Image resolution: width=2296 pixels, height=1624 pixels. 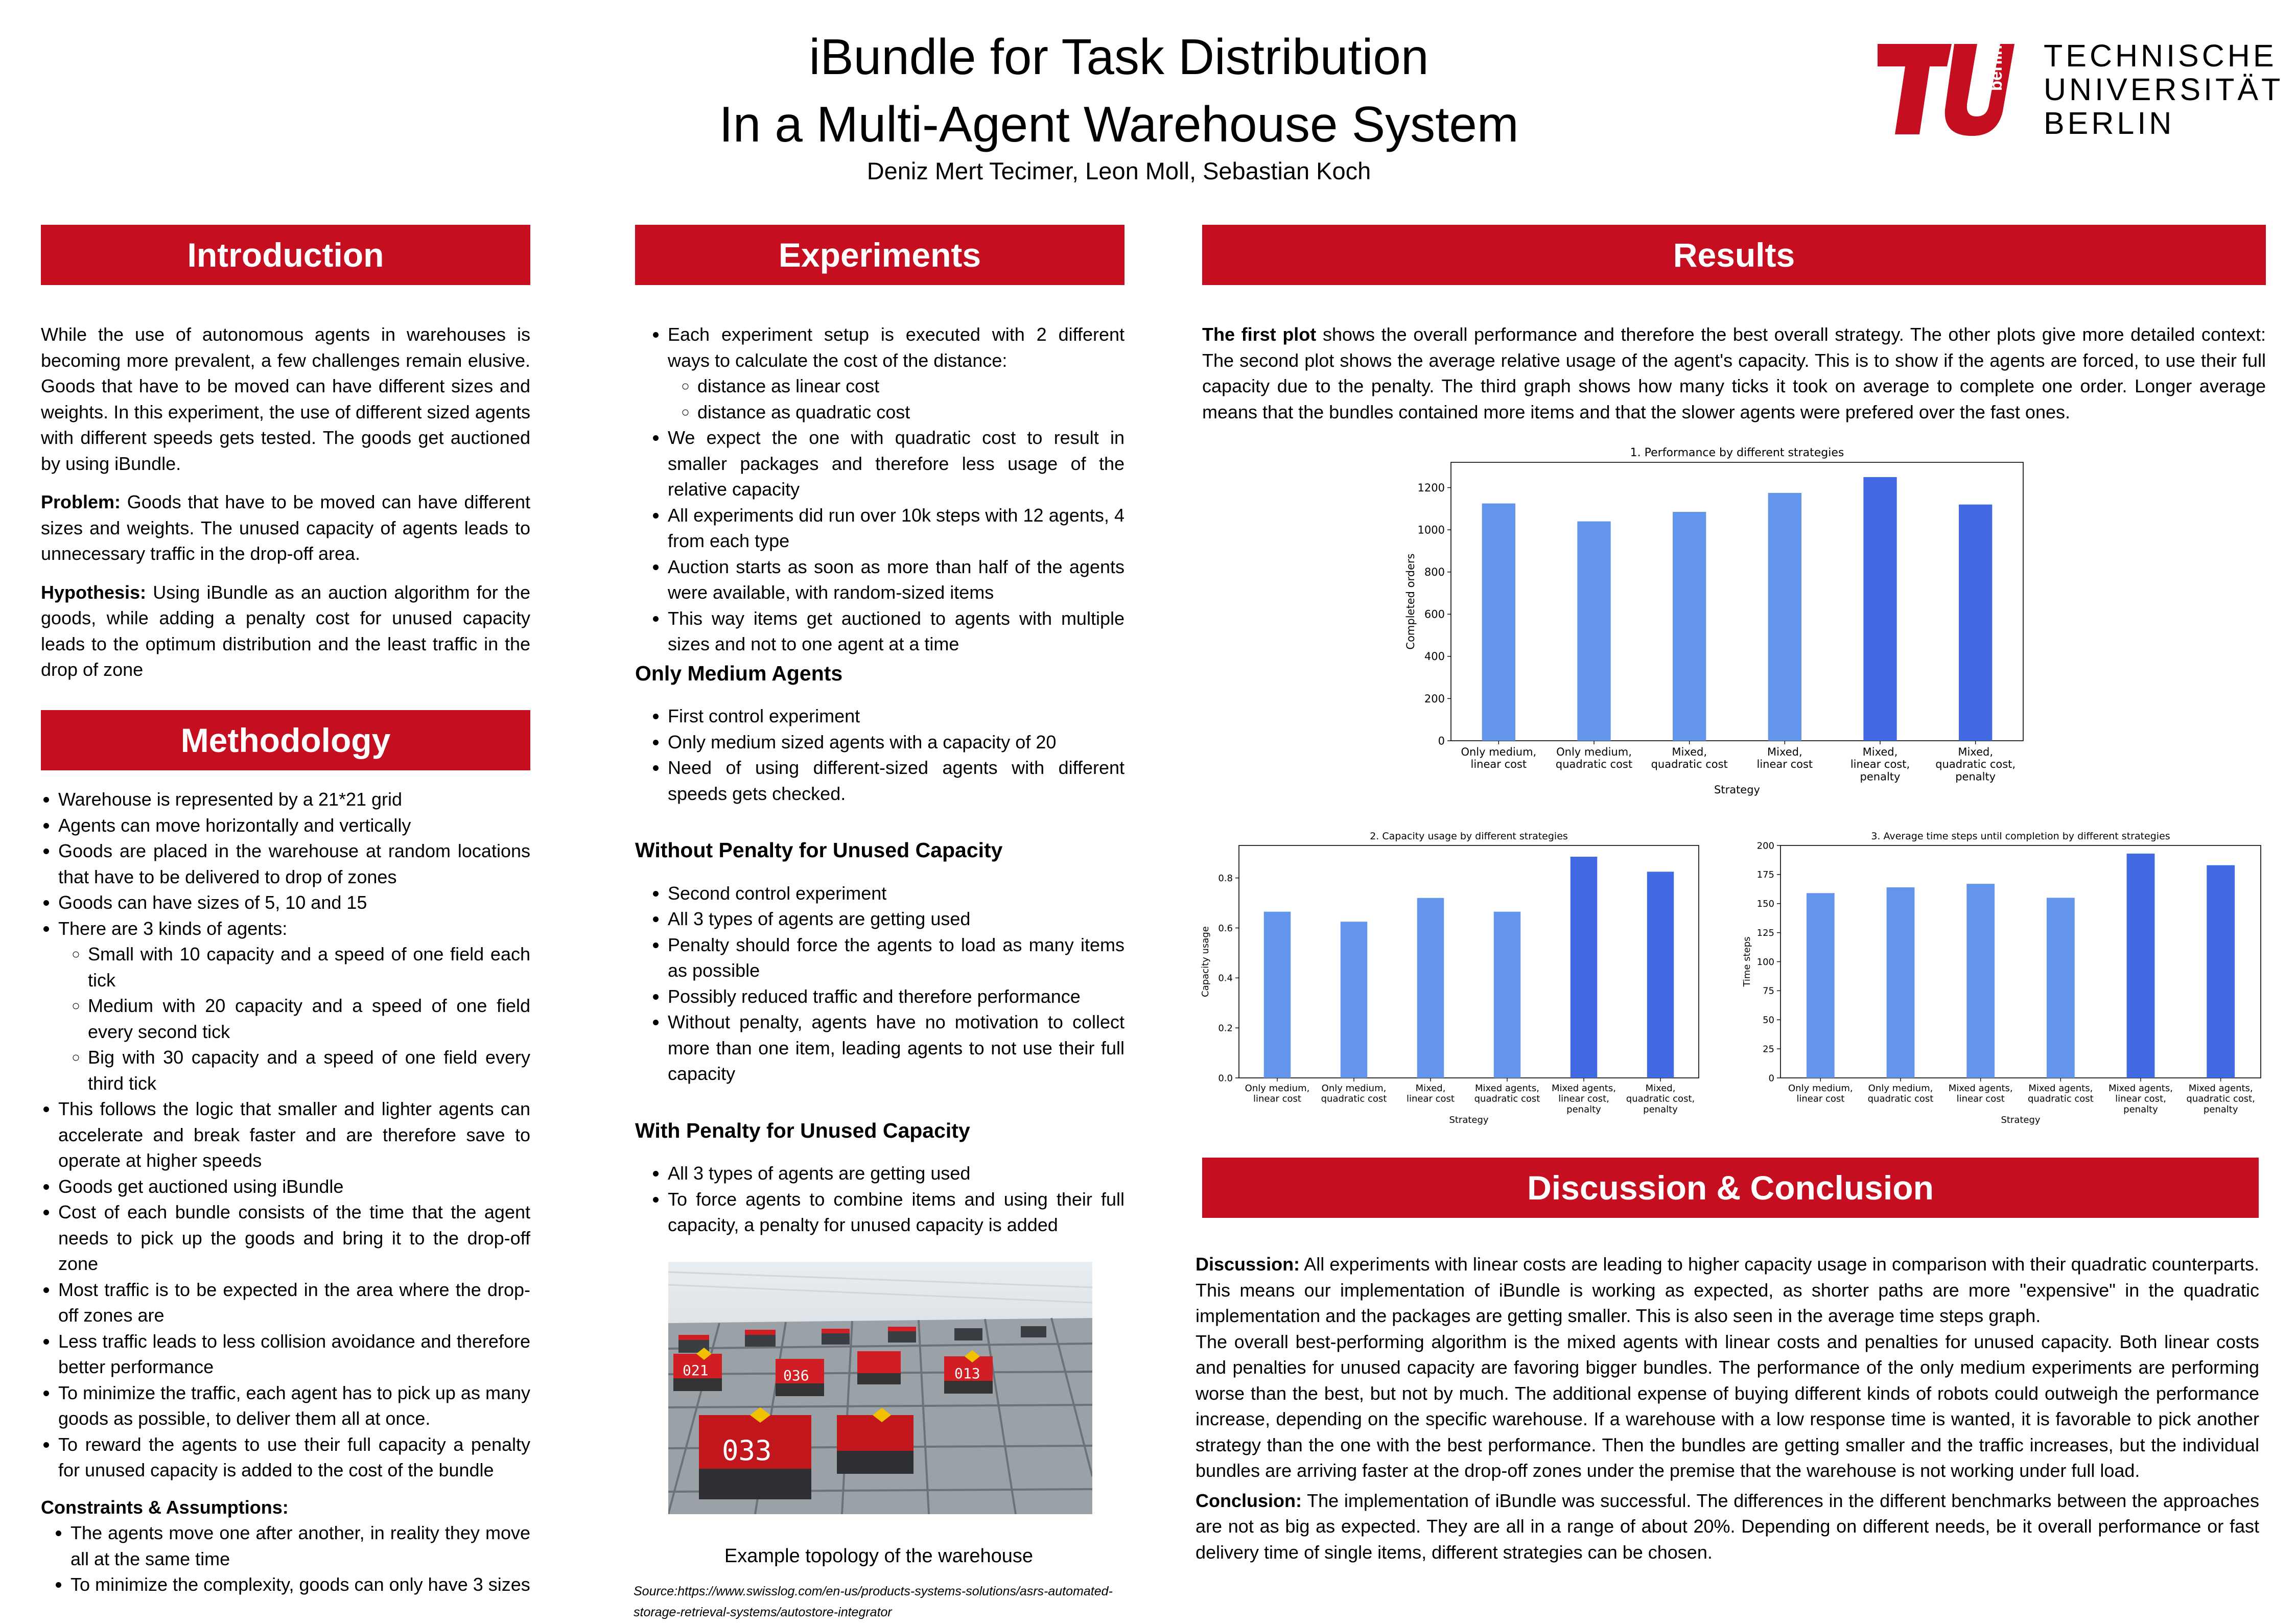 What do you see at coordinates (285, 255) in the screenshot?
I see `introduction-header: Introduction` at bounding box center [285, 255].